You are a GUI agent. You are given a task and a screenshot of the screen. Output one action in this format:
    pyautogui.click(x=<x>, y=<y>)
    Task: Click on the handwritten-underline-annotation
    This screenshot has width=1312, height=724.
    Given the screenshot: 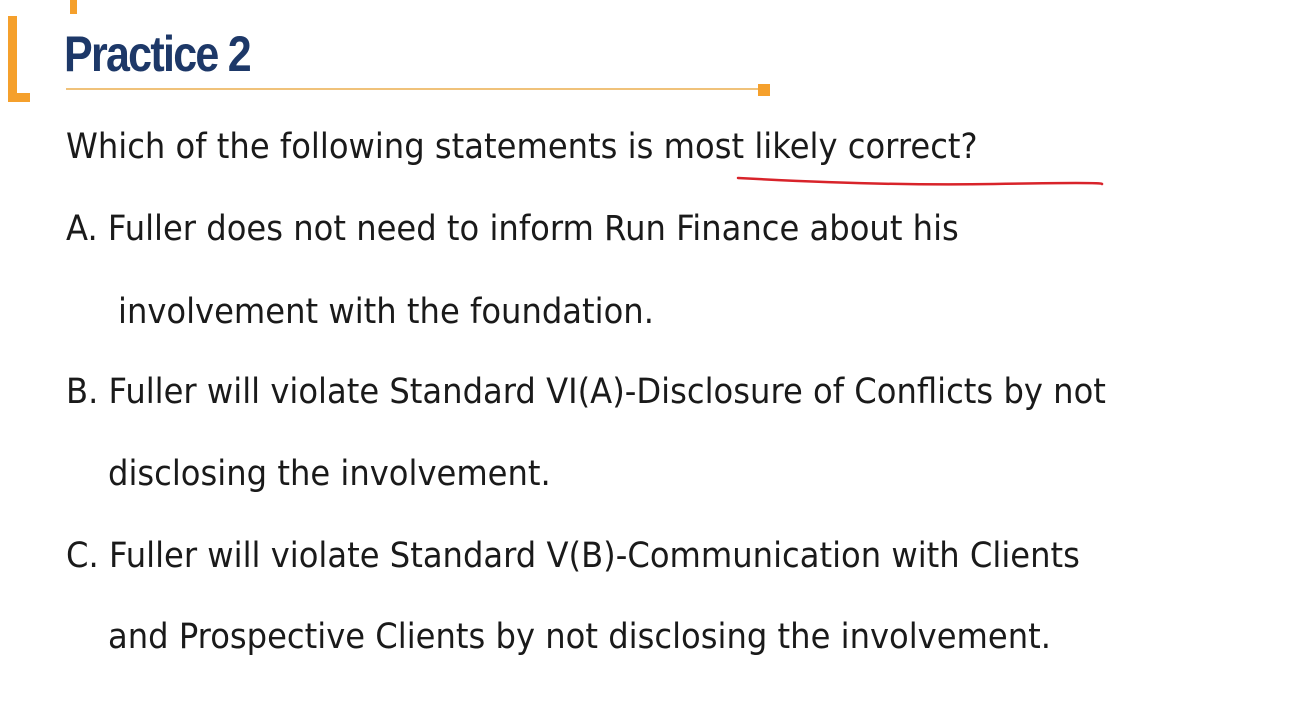 What is the action you would take?
    pyautogui.click(x=920, y=181)
    